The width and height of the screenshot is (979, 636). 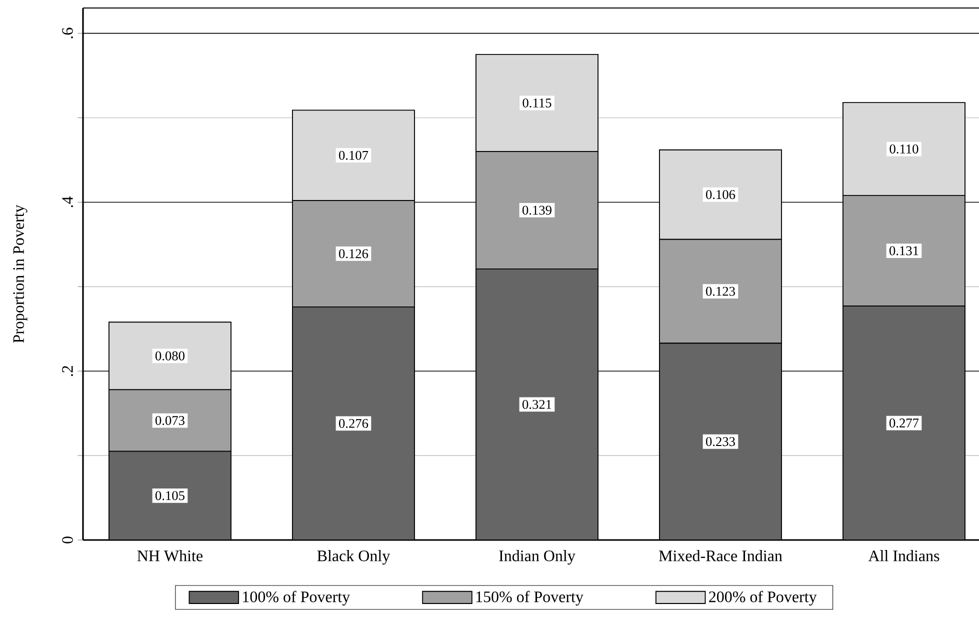 I want to click on y-tick-label: .6, so click(x=67, y=33).